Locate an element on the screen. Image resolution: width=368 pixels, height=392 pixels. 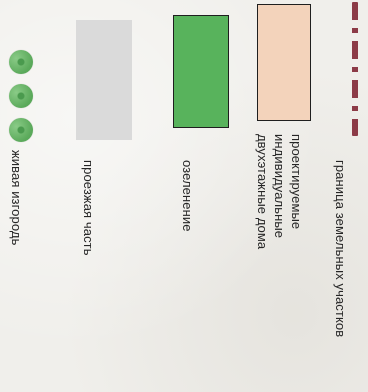
greenery-label: озеленение is located at coordinates (187, 196).